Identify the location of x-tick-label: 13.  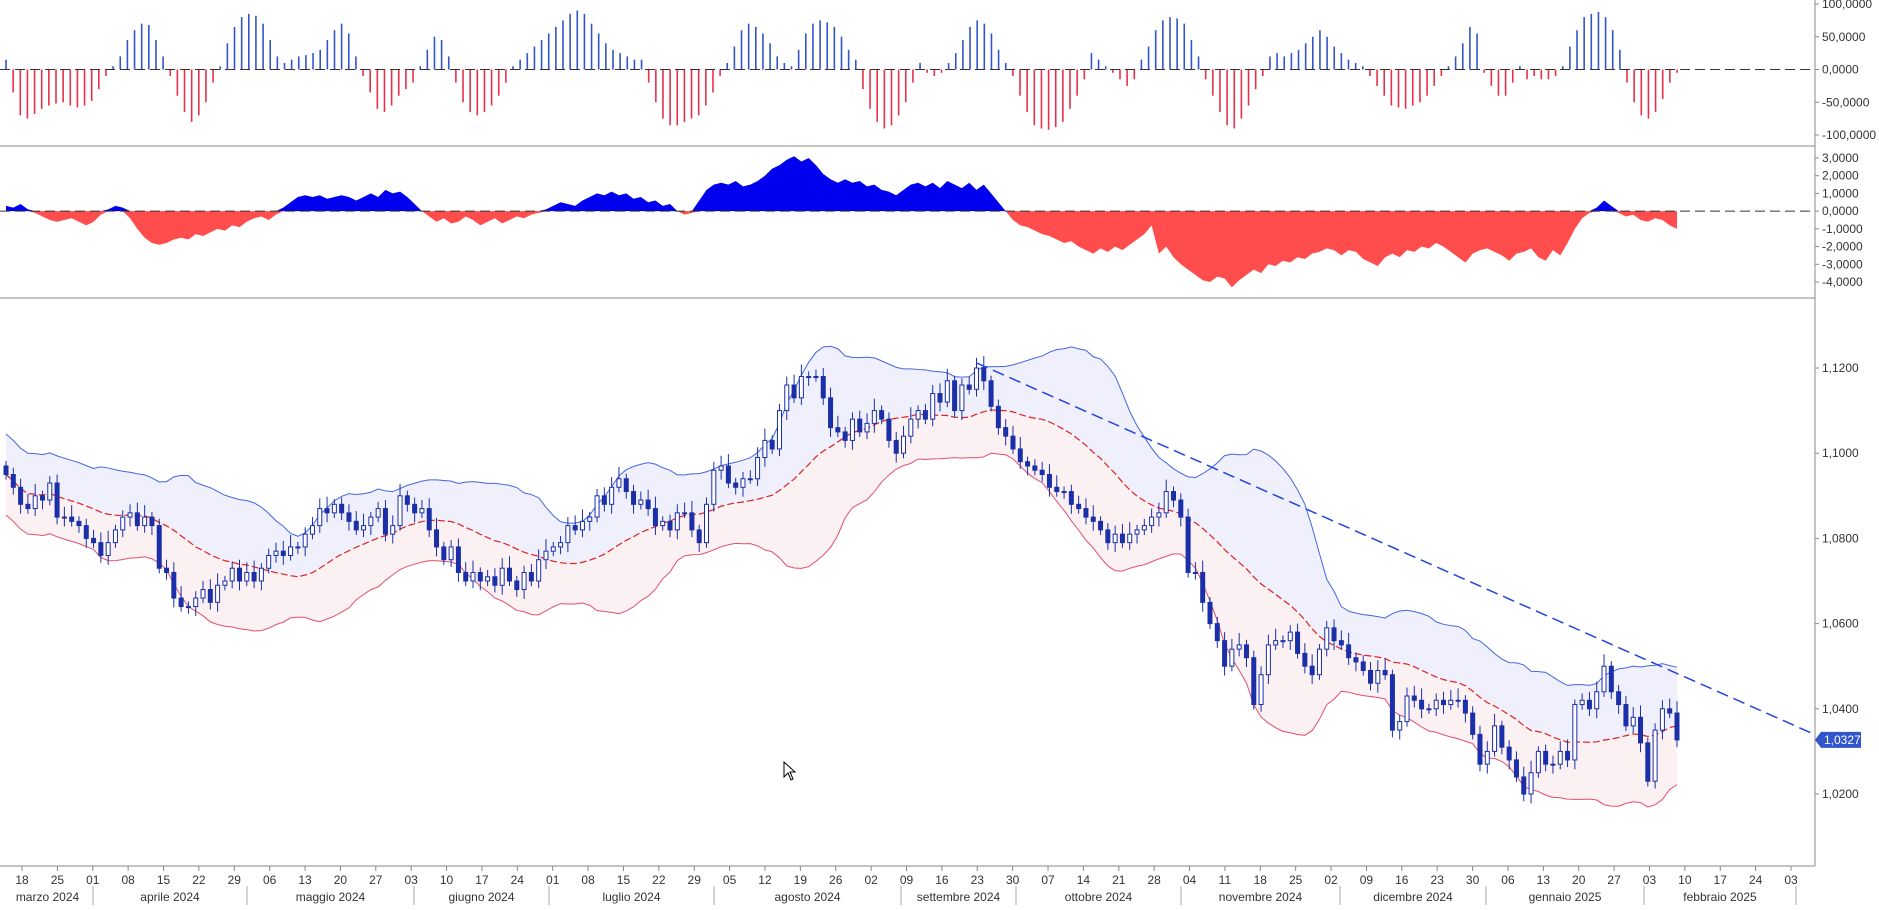
(1544, 880).